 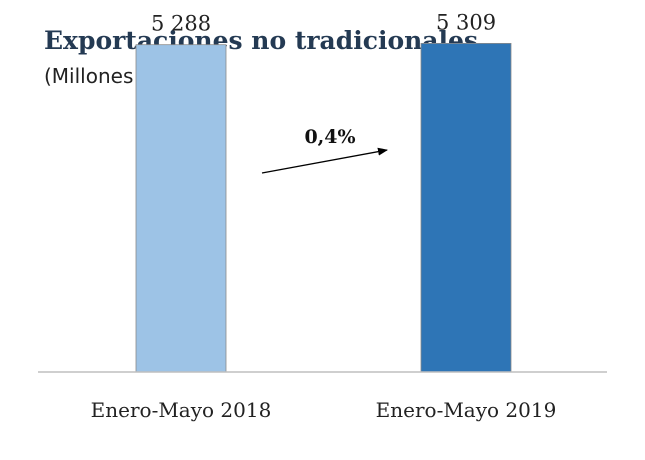 I want to click on x-tick-label-2: Enero-Mayo 2019, so click(x=466, y=410).